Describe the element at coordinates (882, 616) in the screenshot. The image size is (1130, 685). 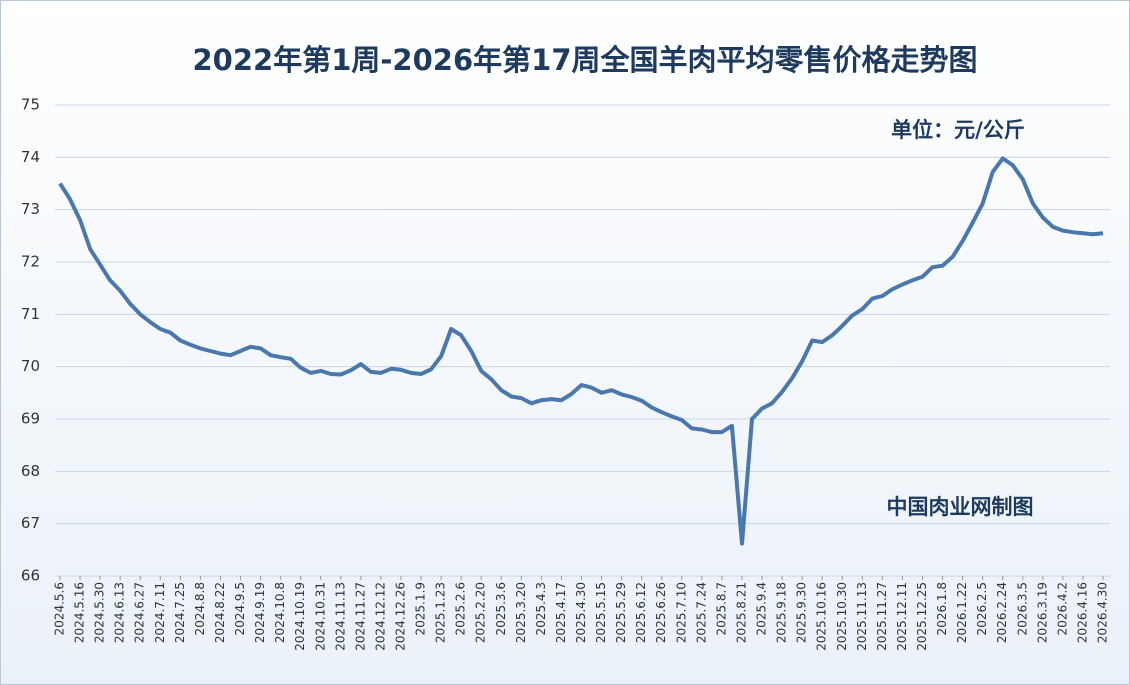
I see `x-tick-label: 2025.11.27` at that location.